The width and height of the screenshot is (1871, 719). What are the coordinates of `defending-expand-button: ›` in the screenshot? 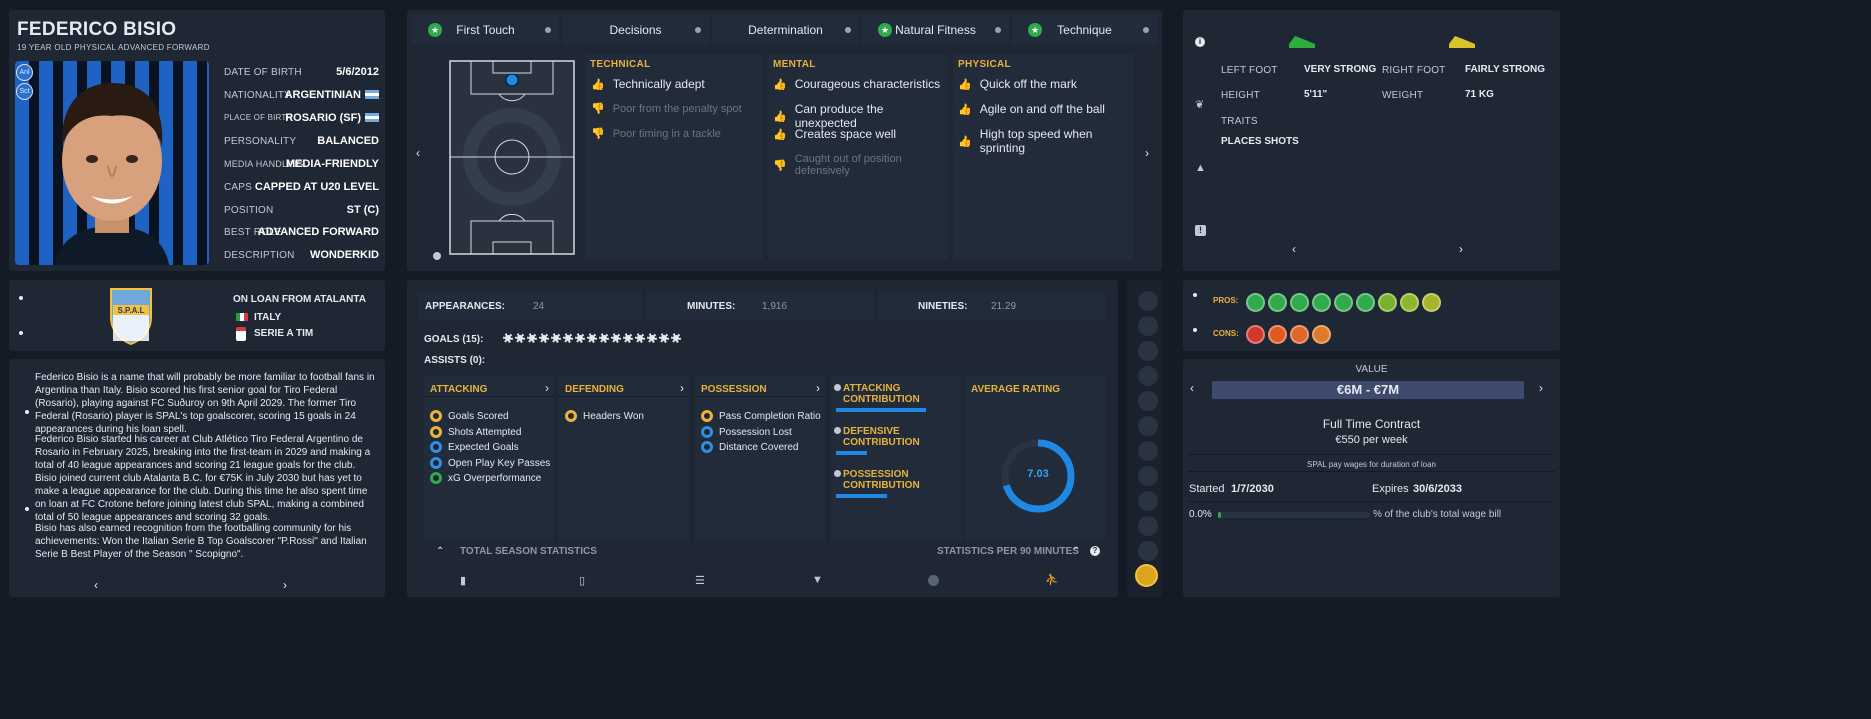 It's located at (682, 388).